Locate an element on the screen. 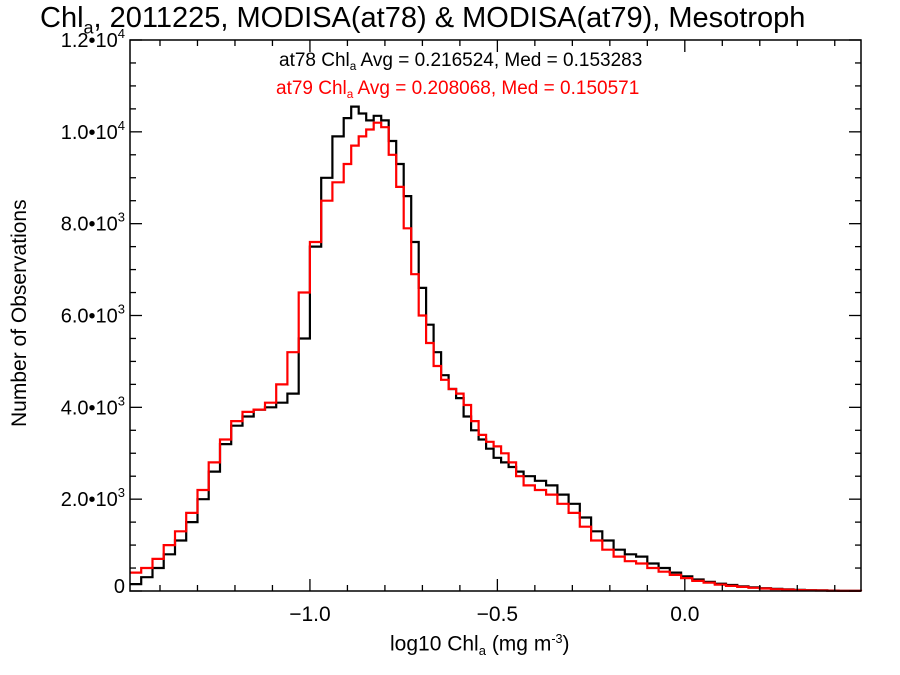 The image size is (900, 675). y-tick-label: 1.0•104 is located at coordinates (93, 131).